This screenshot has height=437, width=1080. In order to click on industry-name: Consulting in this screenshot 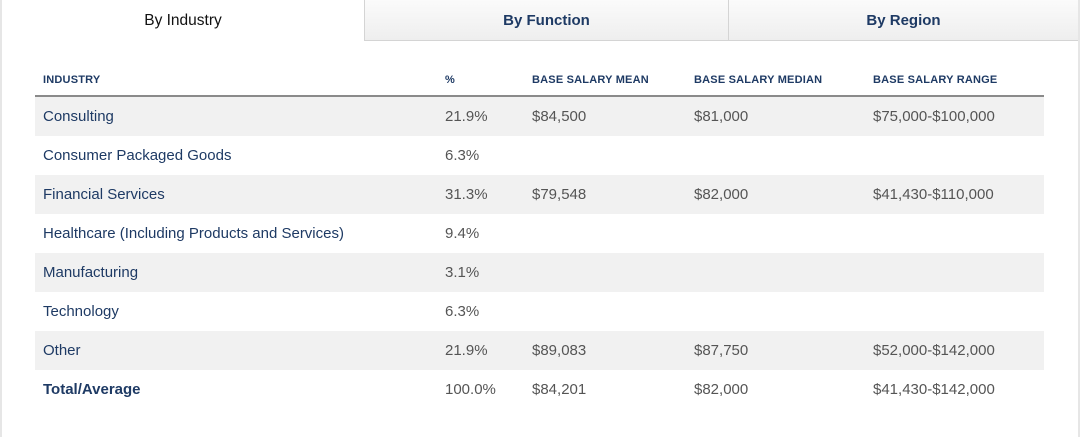, I will do `click(236, 116)`.